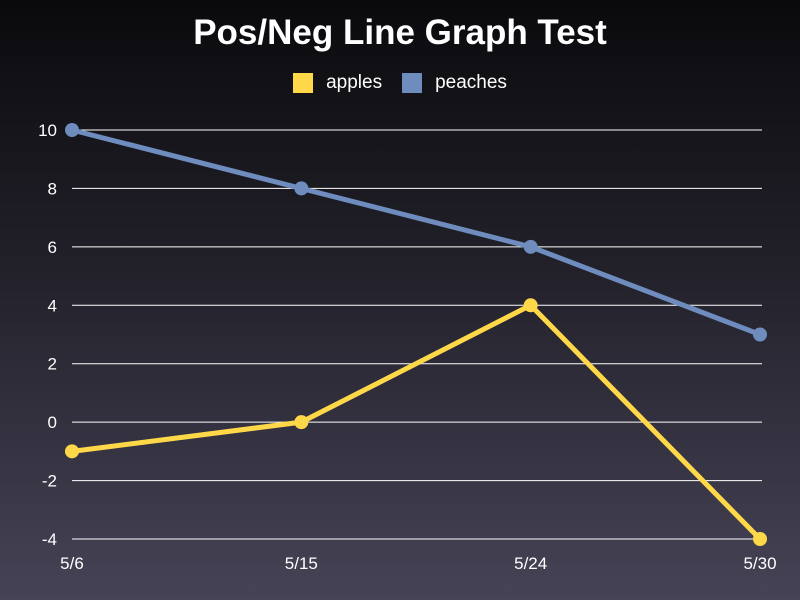  I want to click on y-tick-label: 2, so click(52, 364).